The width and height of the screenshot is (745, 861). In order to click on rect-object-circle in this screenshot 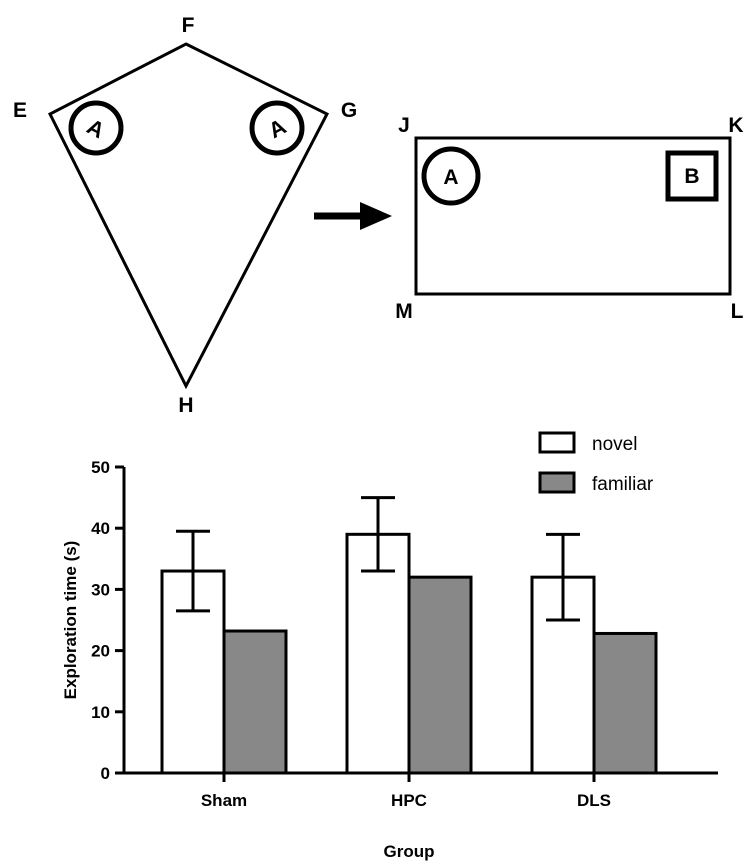, I will do `click(451, 176)`.